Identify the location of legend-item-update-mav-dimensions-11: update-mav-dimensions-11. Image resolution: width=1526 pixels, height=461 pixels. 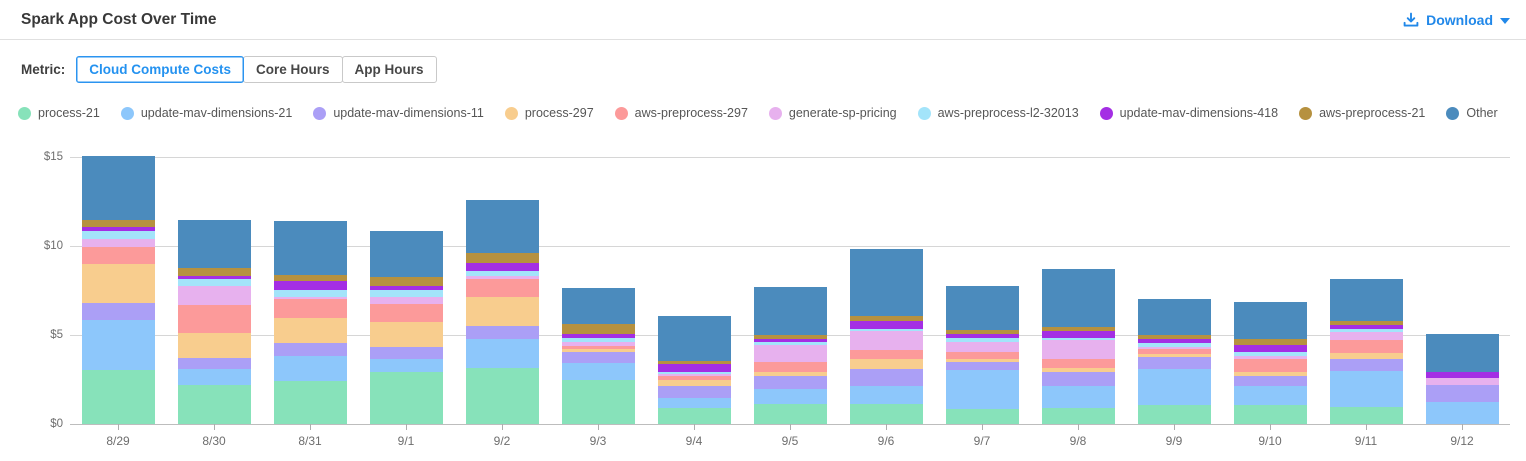
(398, 113).